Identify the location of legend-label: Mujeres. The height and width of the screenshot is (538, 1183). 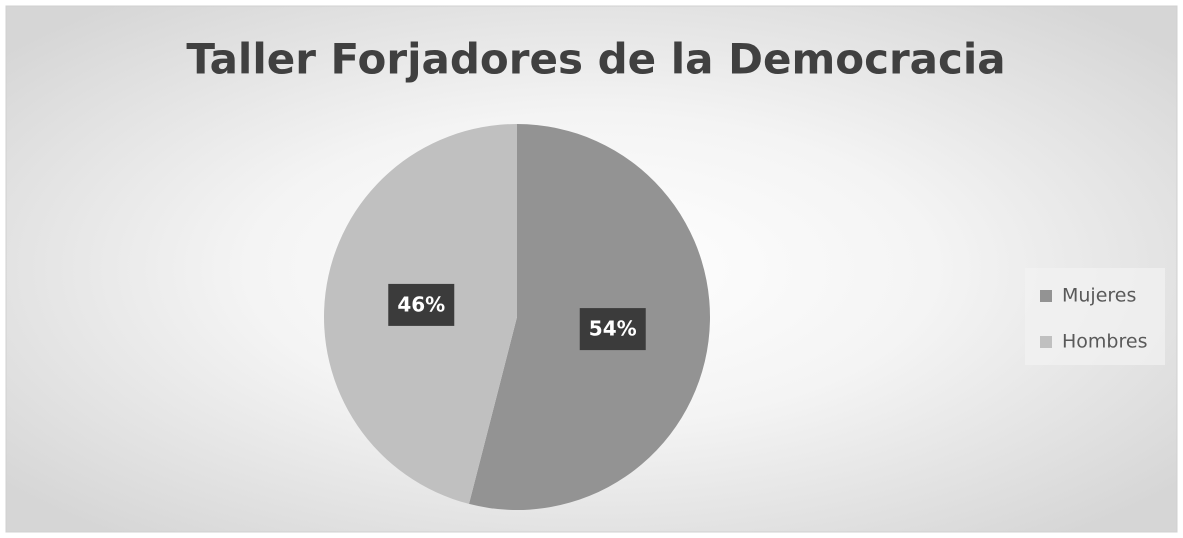
(1099, 296).